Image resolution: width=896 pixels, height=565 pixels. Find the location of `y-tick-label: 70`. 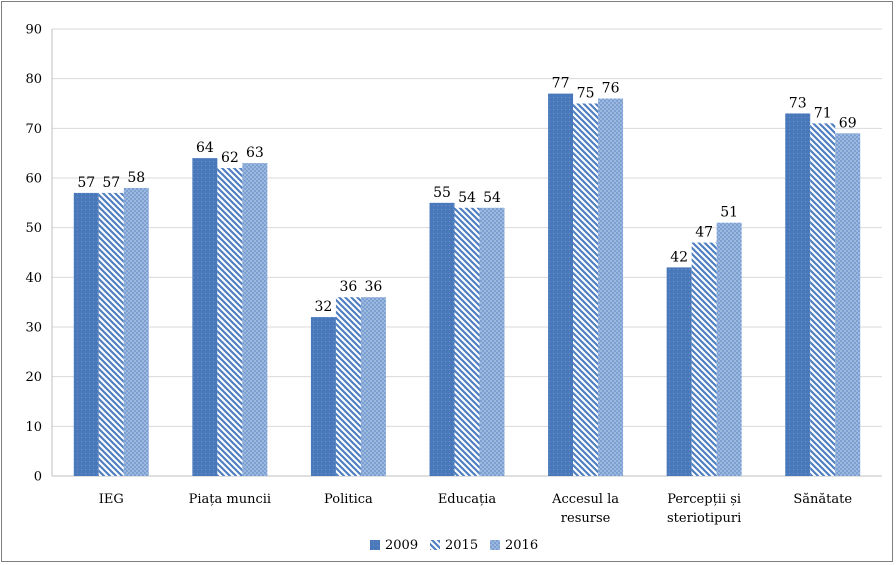

y-tick-label: 70 is located at coordinates (33, 129).